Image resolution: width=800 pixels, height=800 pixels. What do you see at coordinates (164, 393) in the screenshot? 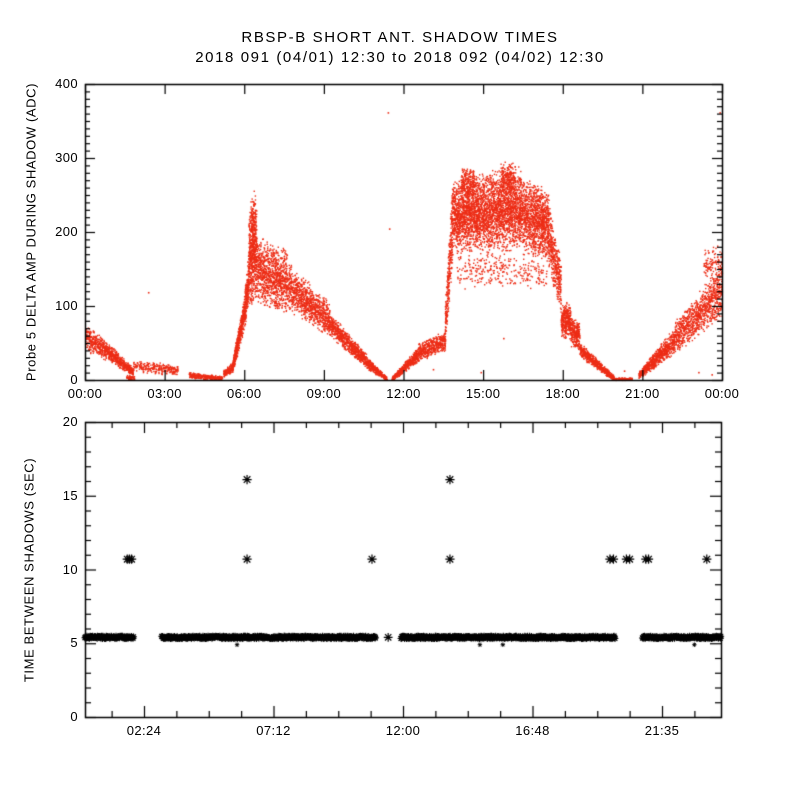
I see `top-x-tick-label: 03:00` at bounding box center [164, 393].